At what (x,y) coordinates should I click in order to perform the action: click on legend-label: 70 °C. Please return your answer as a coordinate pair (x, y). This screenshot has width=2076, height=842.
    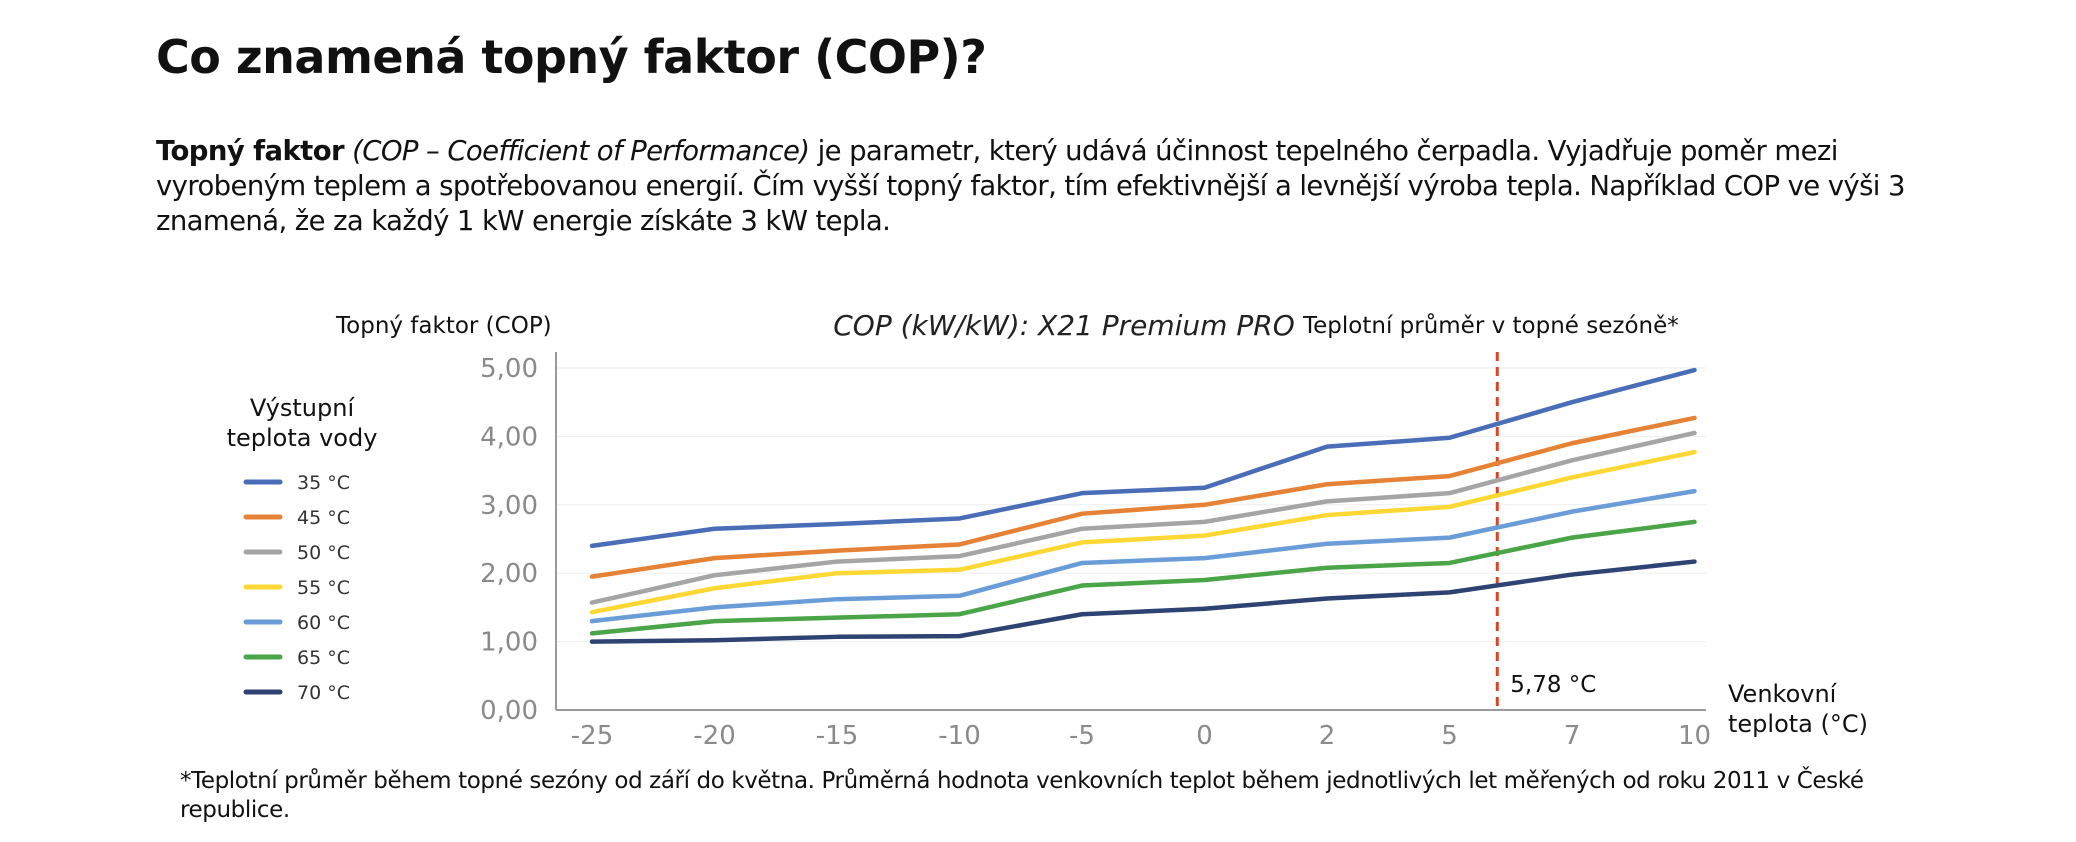
    Looking at the image, I should click on (323, 693).